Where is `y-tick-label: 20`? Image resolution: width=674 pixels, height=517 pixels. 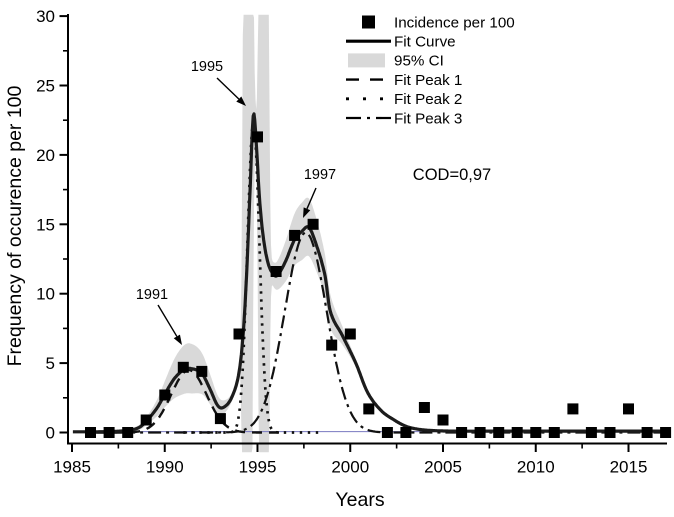
y-tick-label: 20 is located at coordinates (45, 155).